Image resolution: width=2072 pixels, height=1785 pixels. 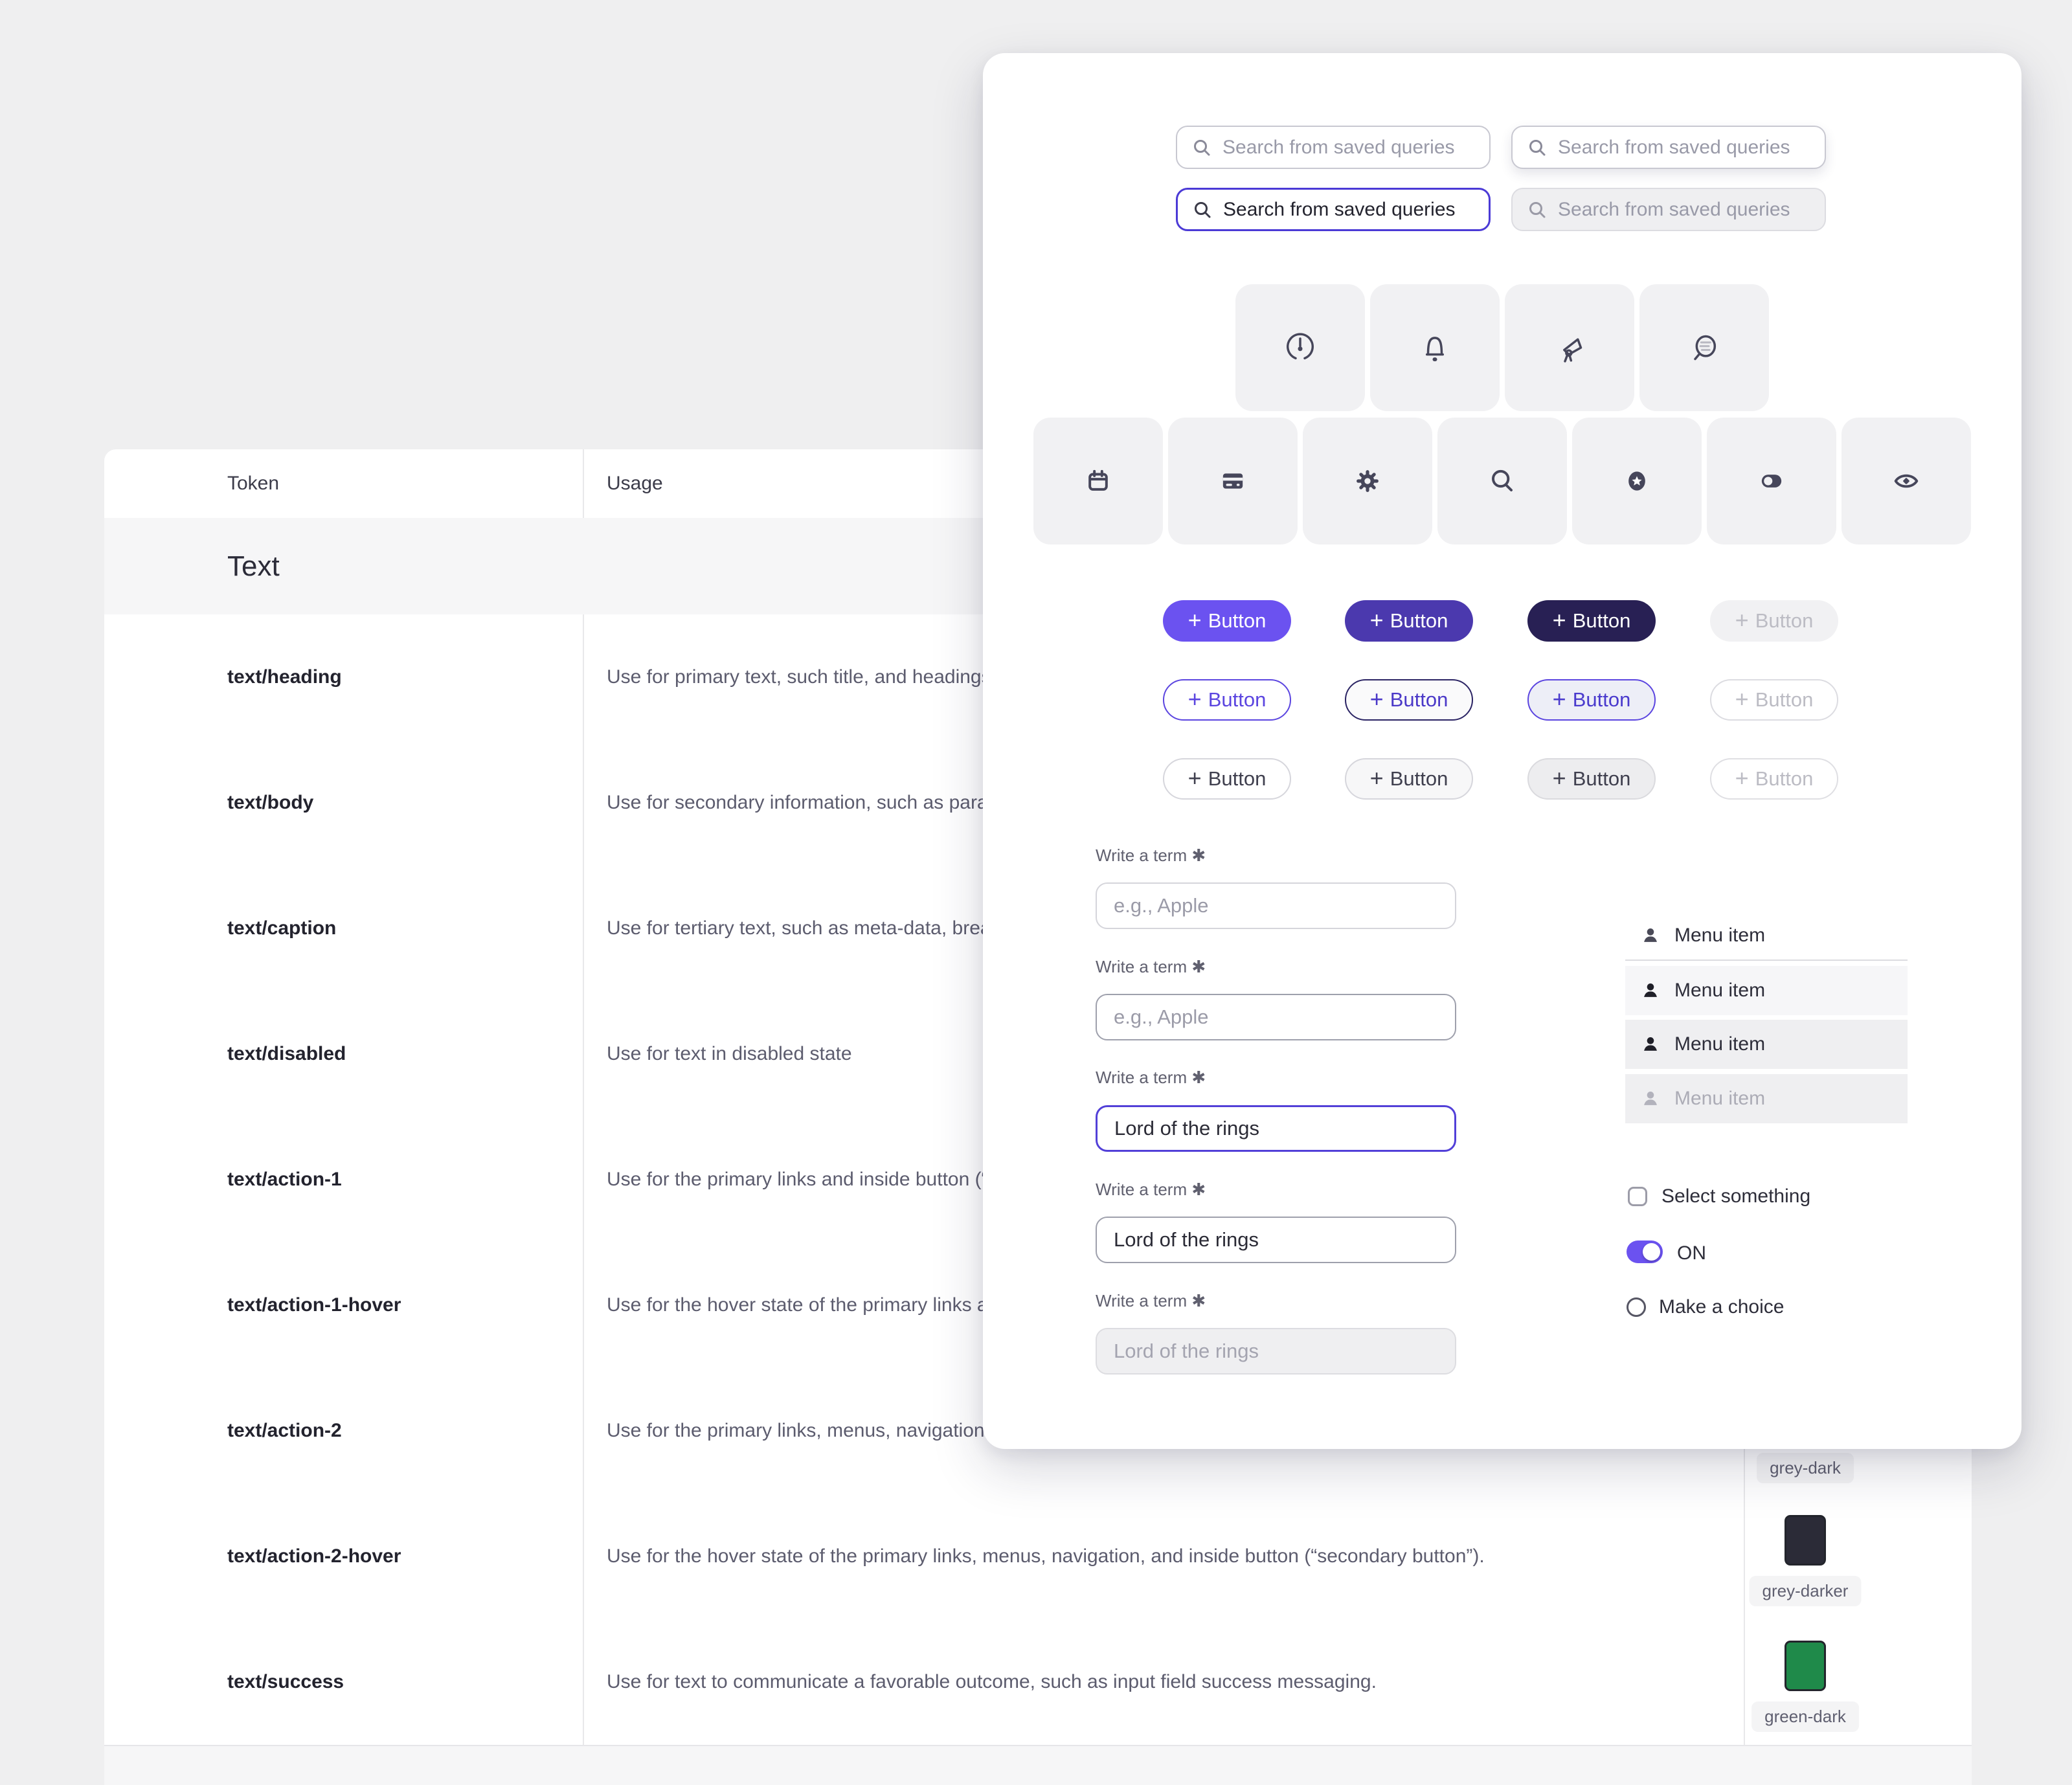 I want to click on button-secondary-hover: + Button, so click(x=1409, y=700).